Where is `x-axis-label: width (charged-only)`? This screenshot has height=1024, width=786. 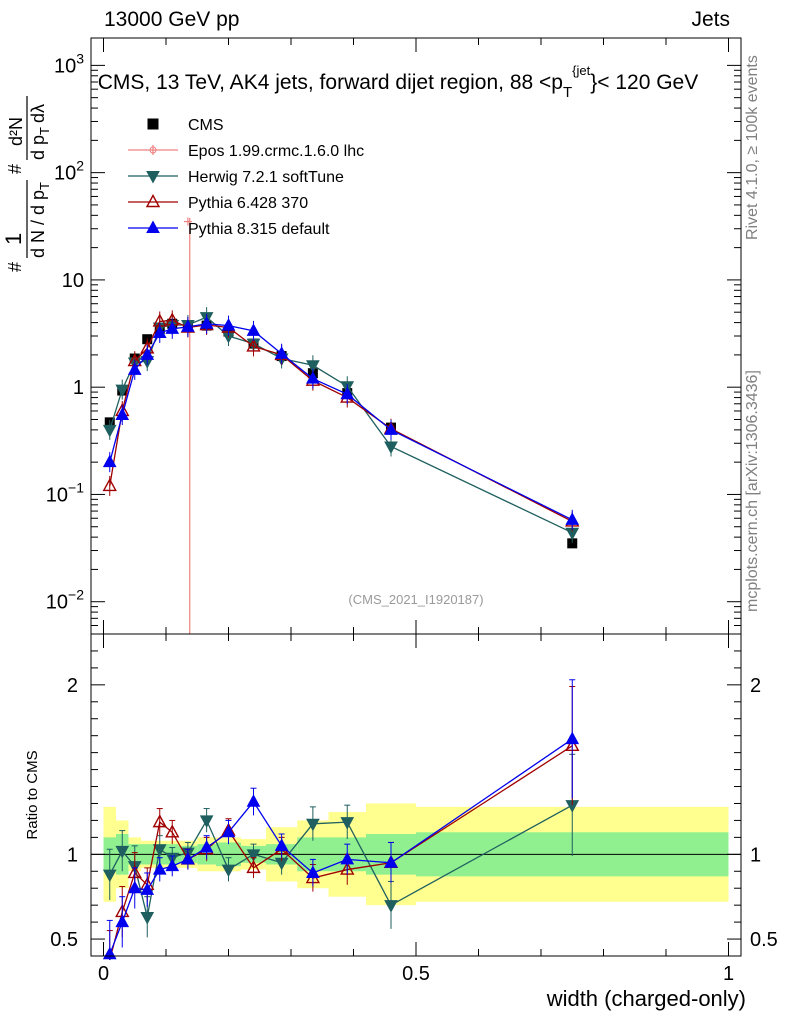
x-axis-label: width (charged-only) is located at coordinates (646, 998).